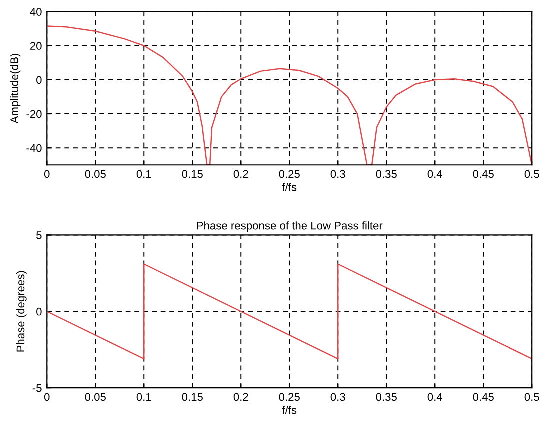 The height and width of the screenshot is (438, 548). I want to click on y-tick-label: -40, so click(34, 148).